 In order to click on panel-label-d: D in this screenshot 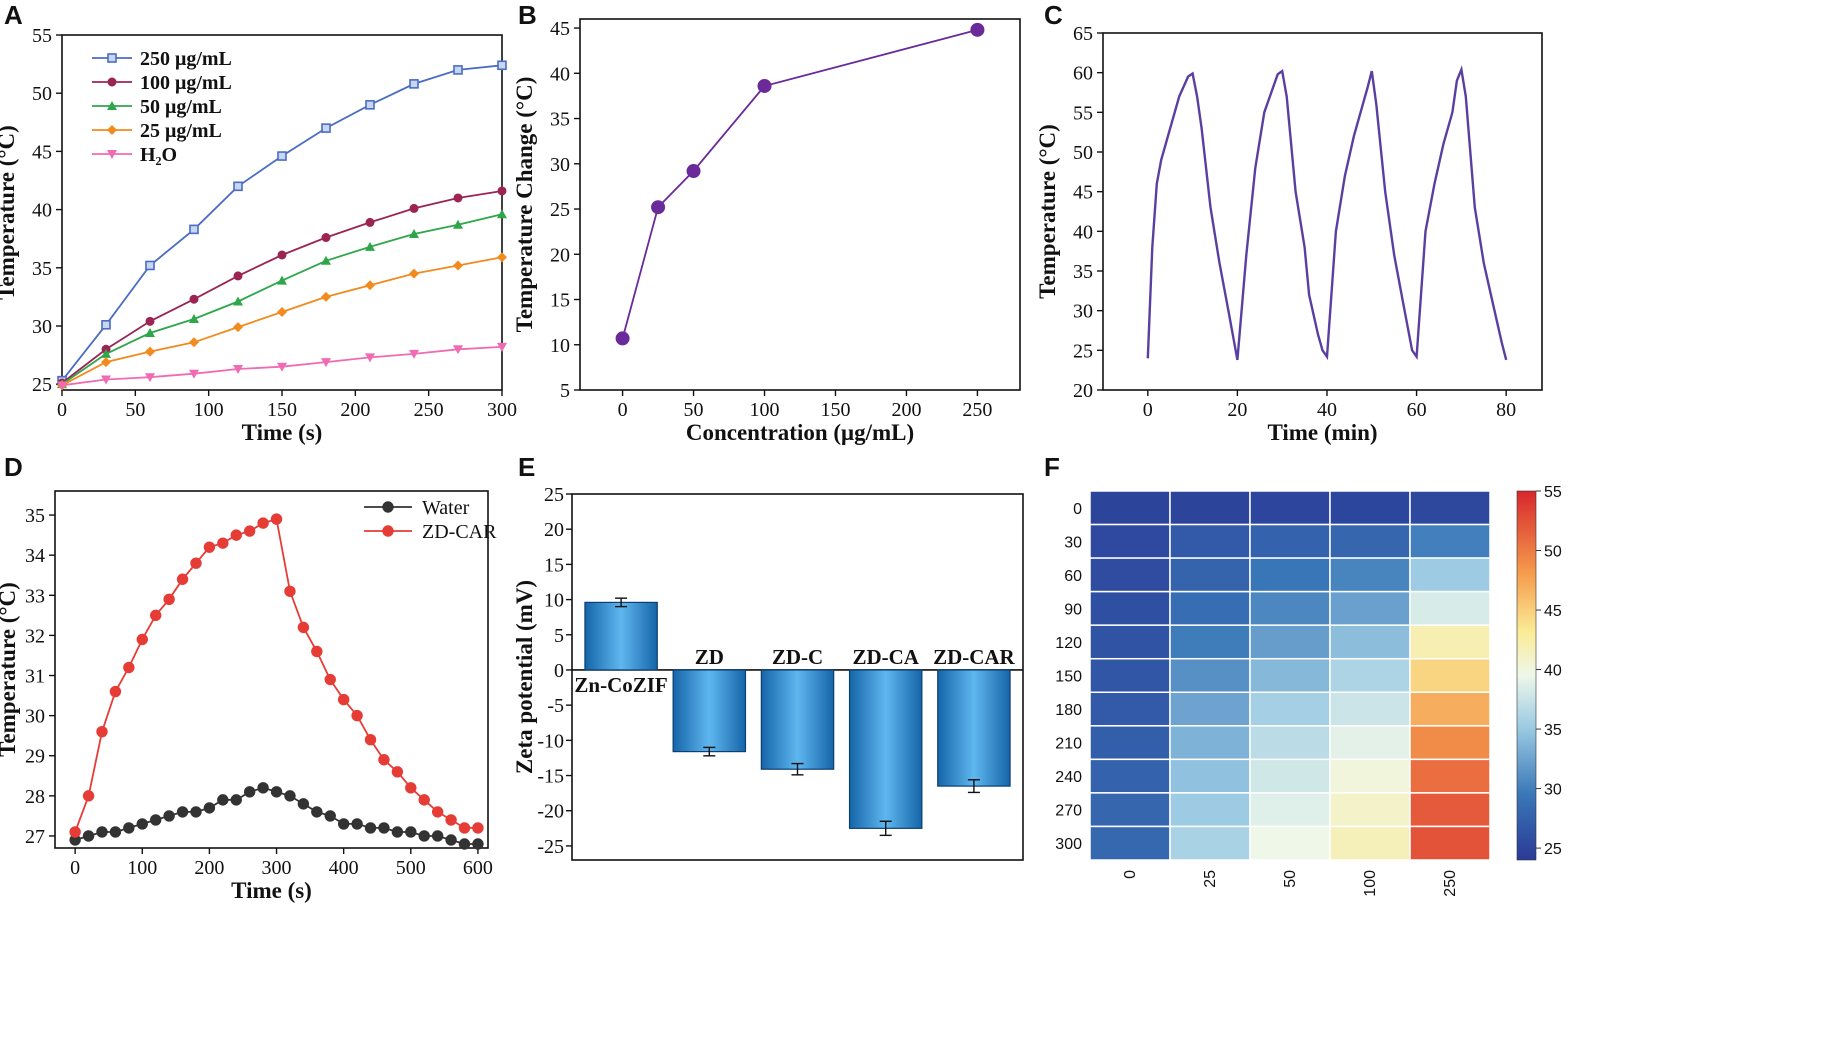, I will do `click(13, 467)`.